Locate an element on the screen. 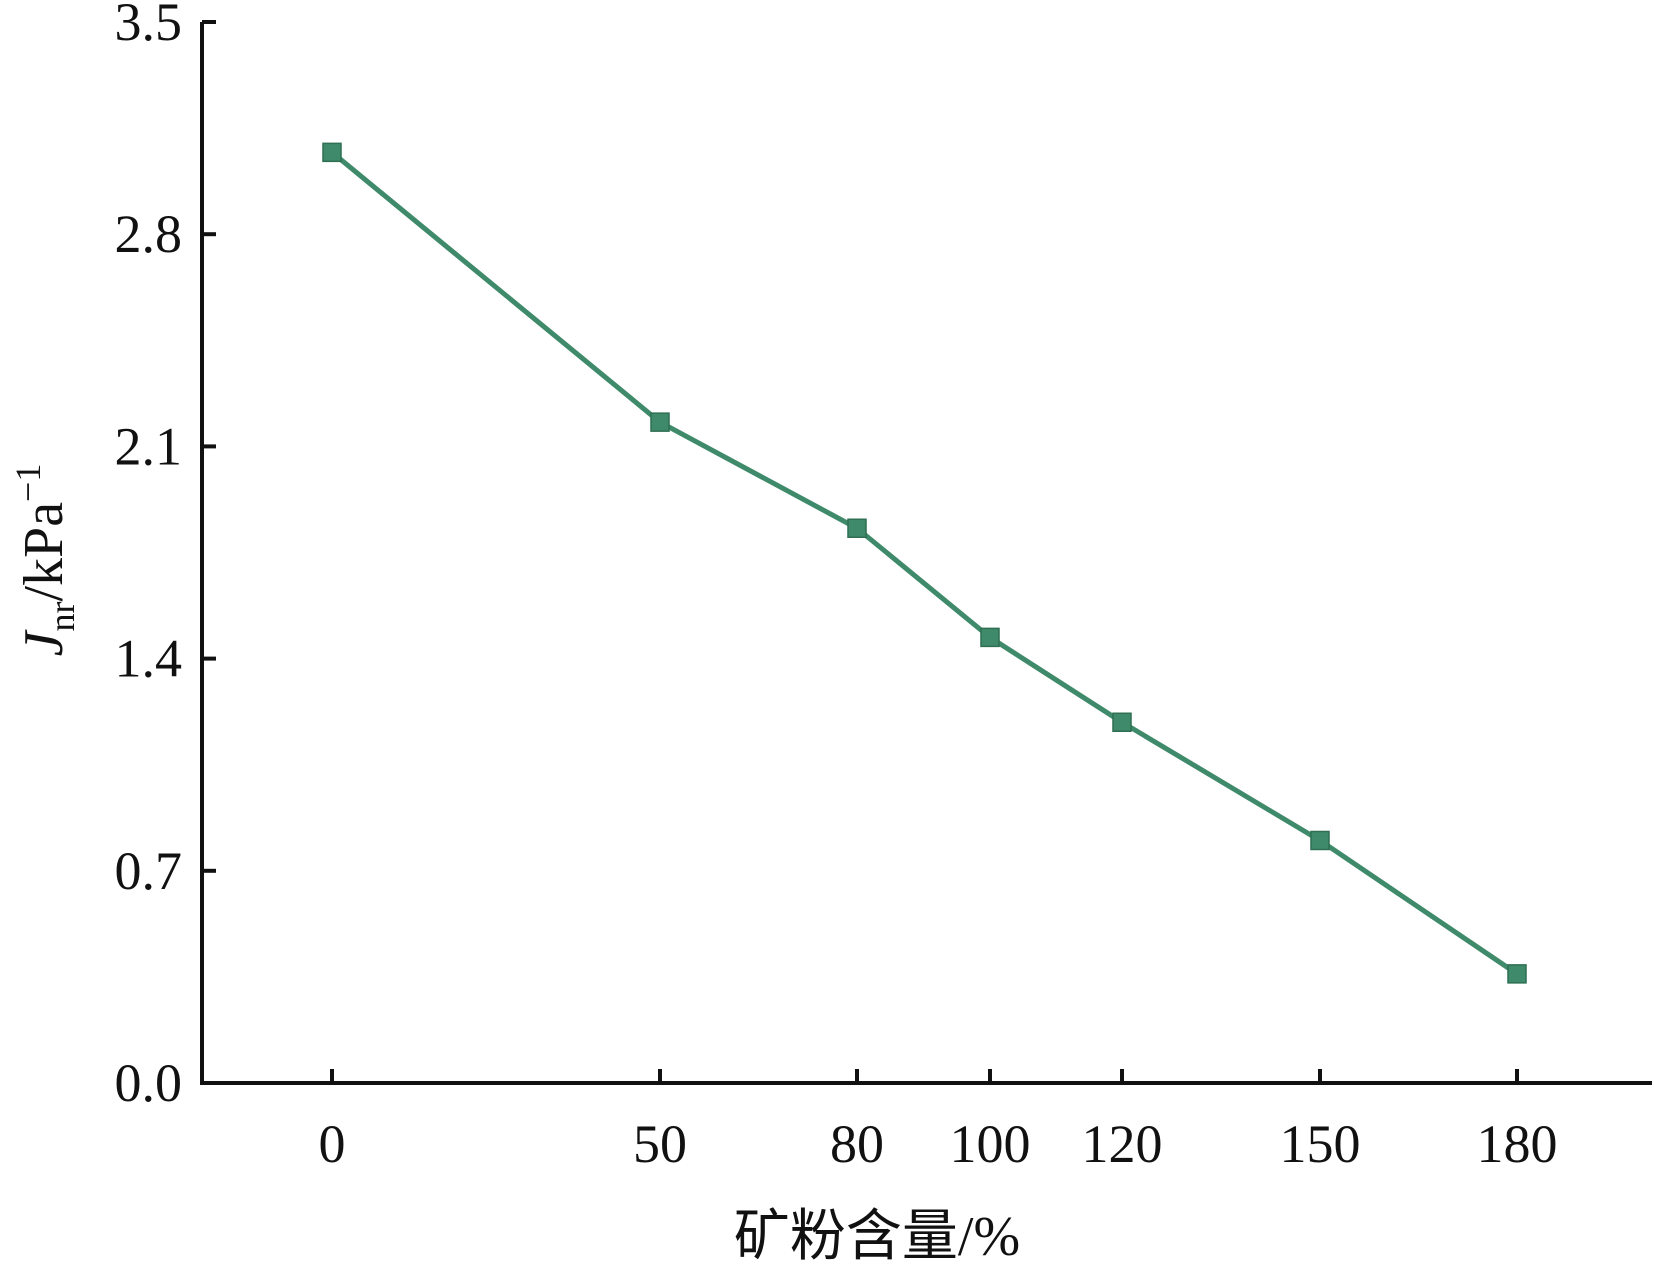 This screenshot has height=1270, width=1654. x-tick-label: 80 is located at coordinates (857, 1144).